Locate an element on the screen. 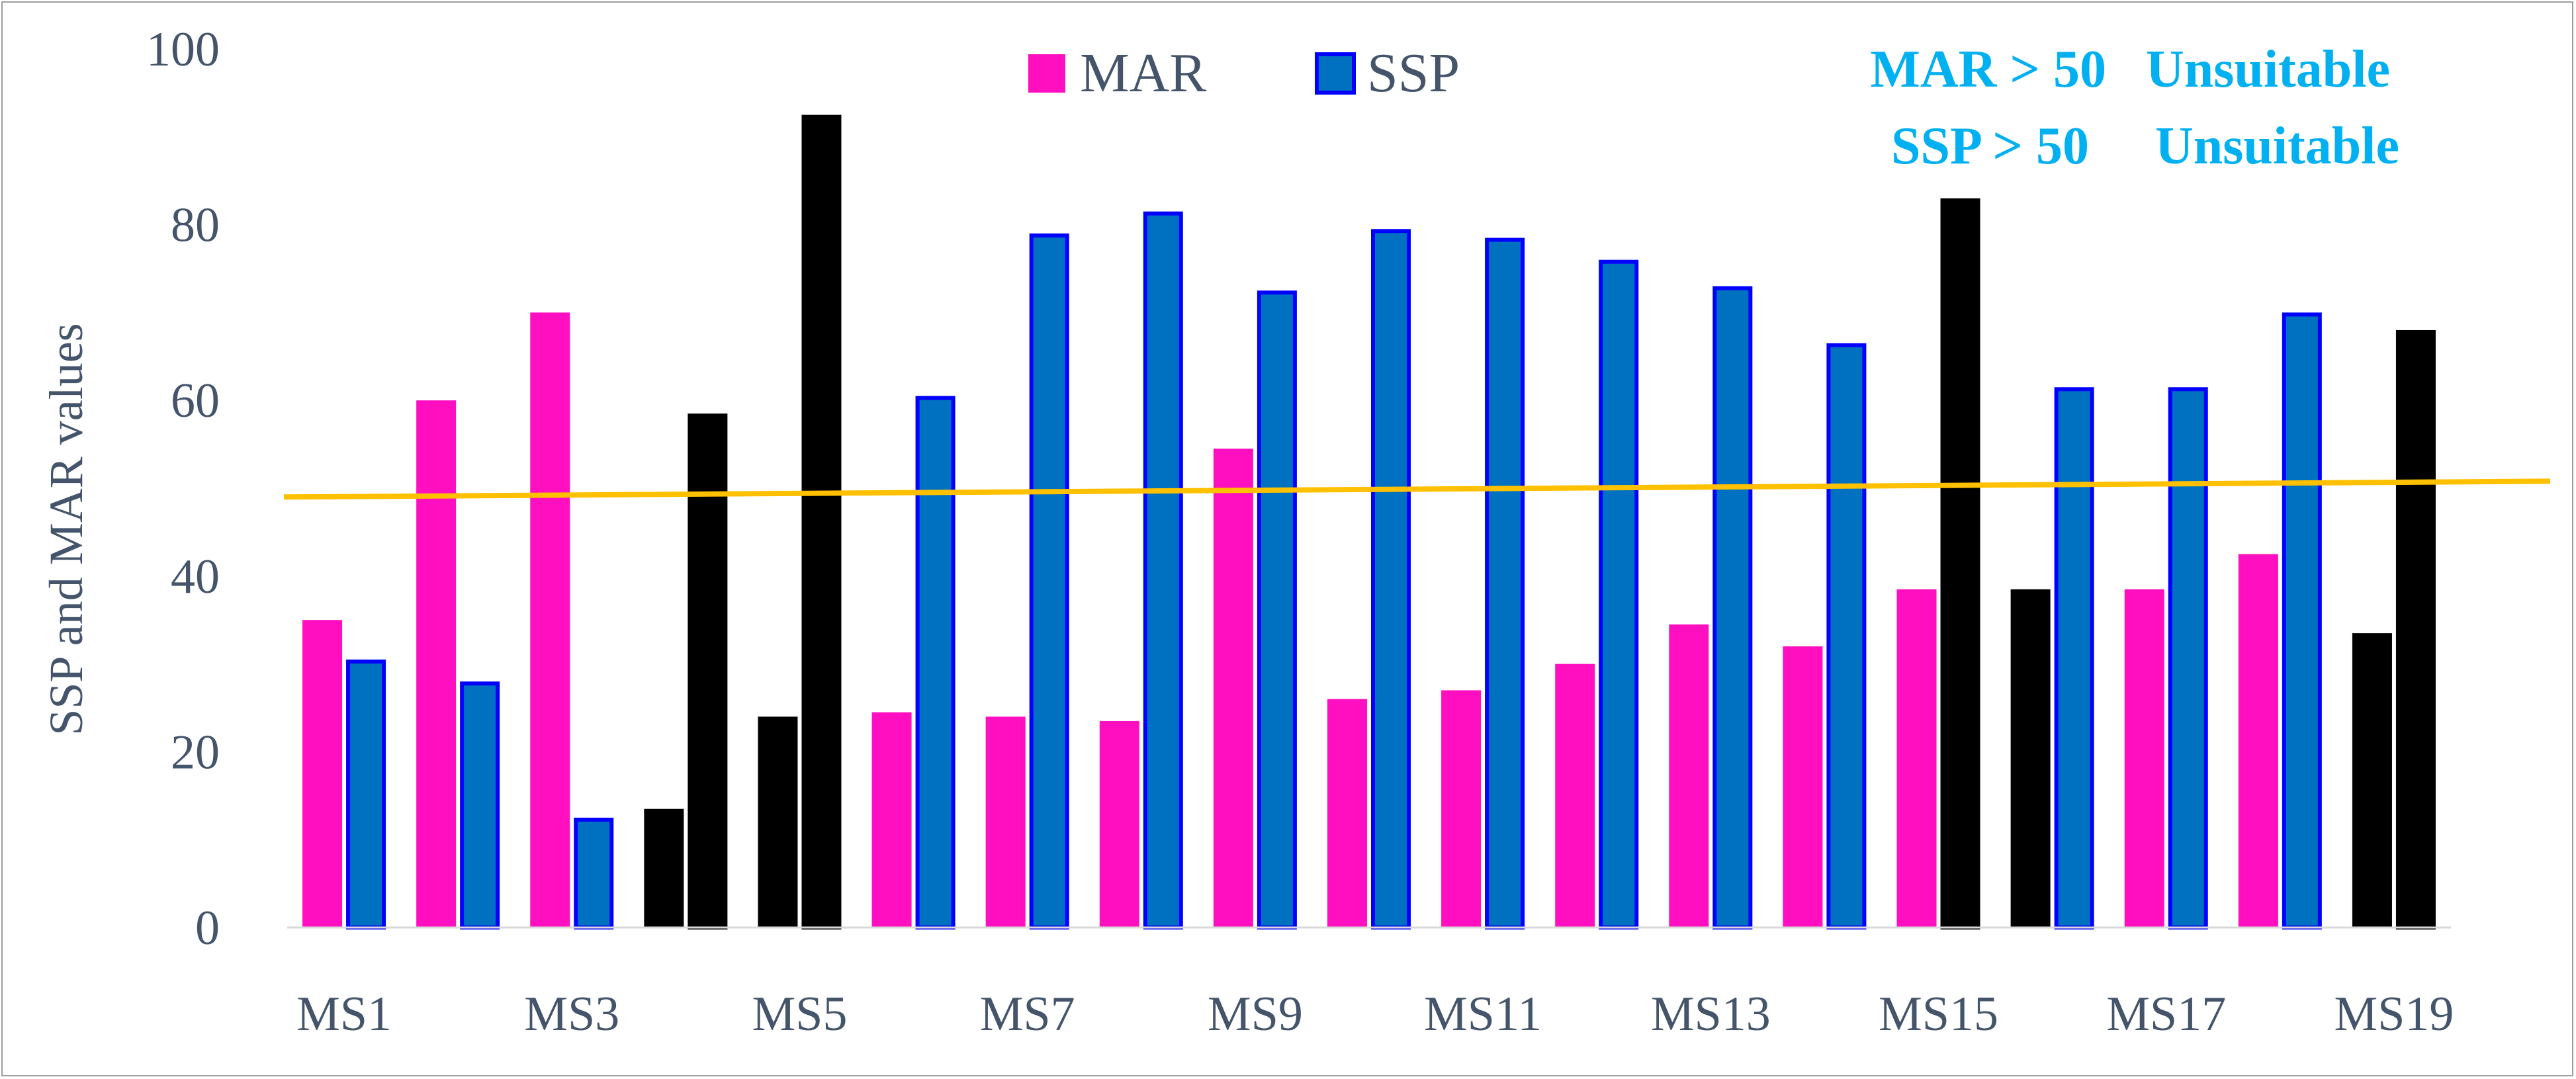 Image resolution: width=2576 pixels, height=1079 pixels. legend-swatch-ssp is located at coordinates (1335, 73).